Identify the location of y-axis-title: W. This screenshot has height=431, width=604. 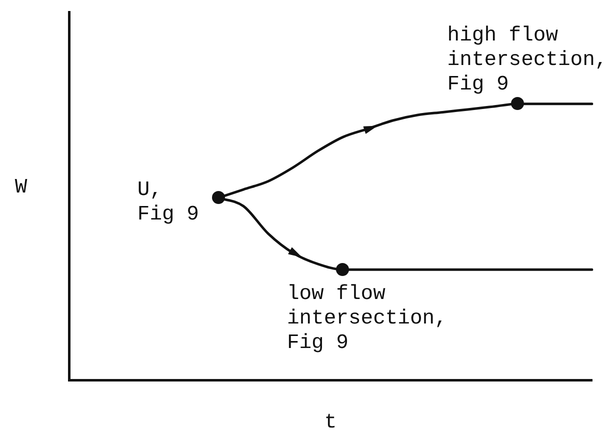
(21, 188).